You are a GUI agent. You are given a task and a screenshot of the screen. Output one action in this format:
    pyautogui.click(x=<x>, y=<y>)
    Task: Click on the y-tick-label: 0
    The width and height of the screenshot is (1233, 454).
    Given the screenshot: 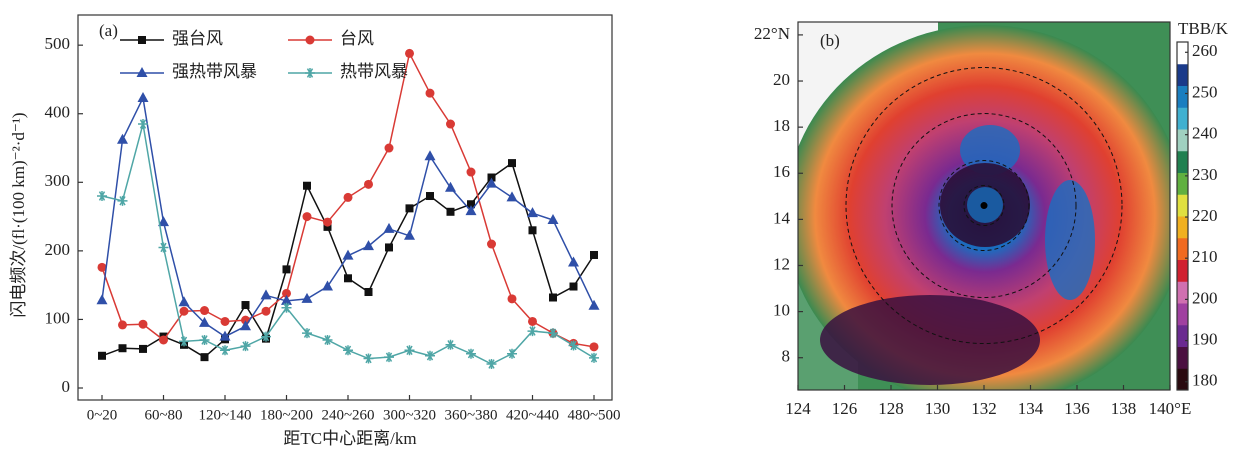 What is the action you would take?
    pyautogui.click(x=66, y=386)
    